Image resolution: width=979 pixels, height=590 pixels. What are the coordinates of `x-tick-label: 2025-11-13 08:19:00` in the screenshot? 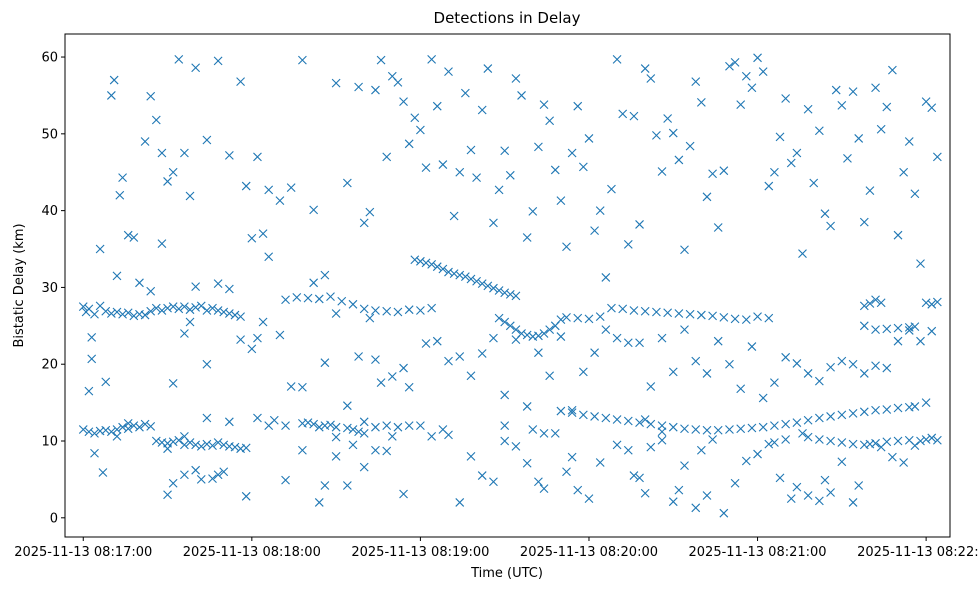 It's located at (420, 552).